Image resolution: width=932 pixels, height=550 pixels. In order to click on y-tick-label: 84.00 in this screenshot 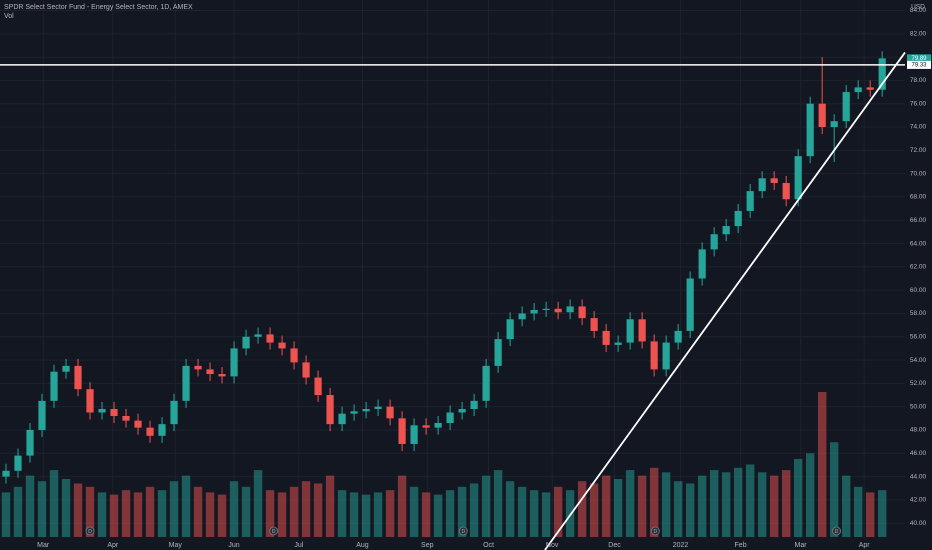, I will do `click(918, 10)`.